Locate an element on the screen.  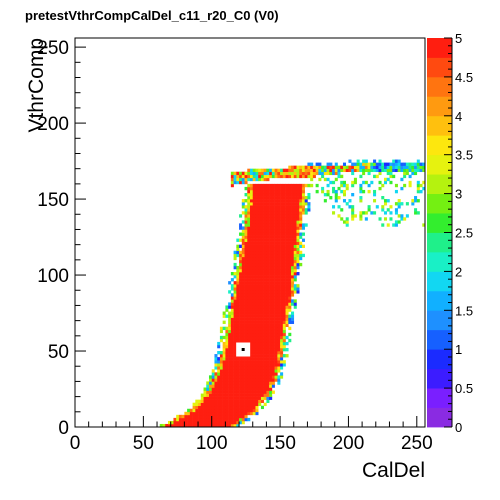
color-scale-label: 3 is located at coordinates (458, 194).